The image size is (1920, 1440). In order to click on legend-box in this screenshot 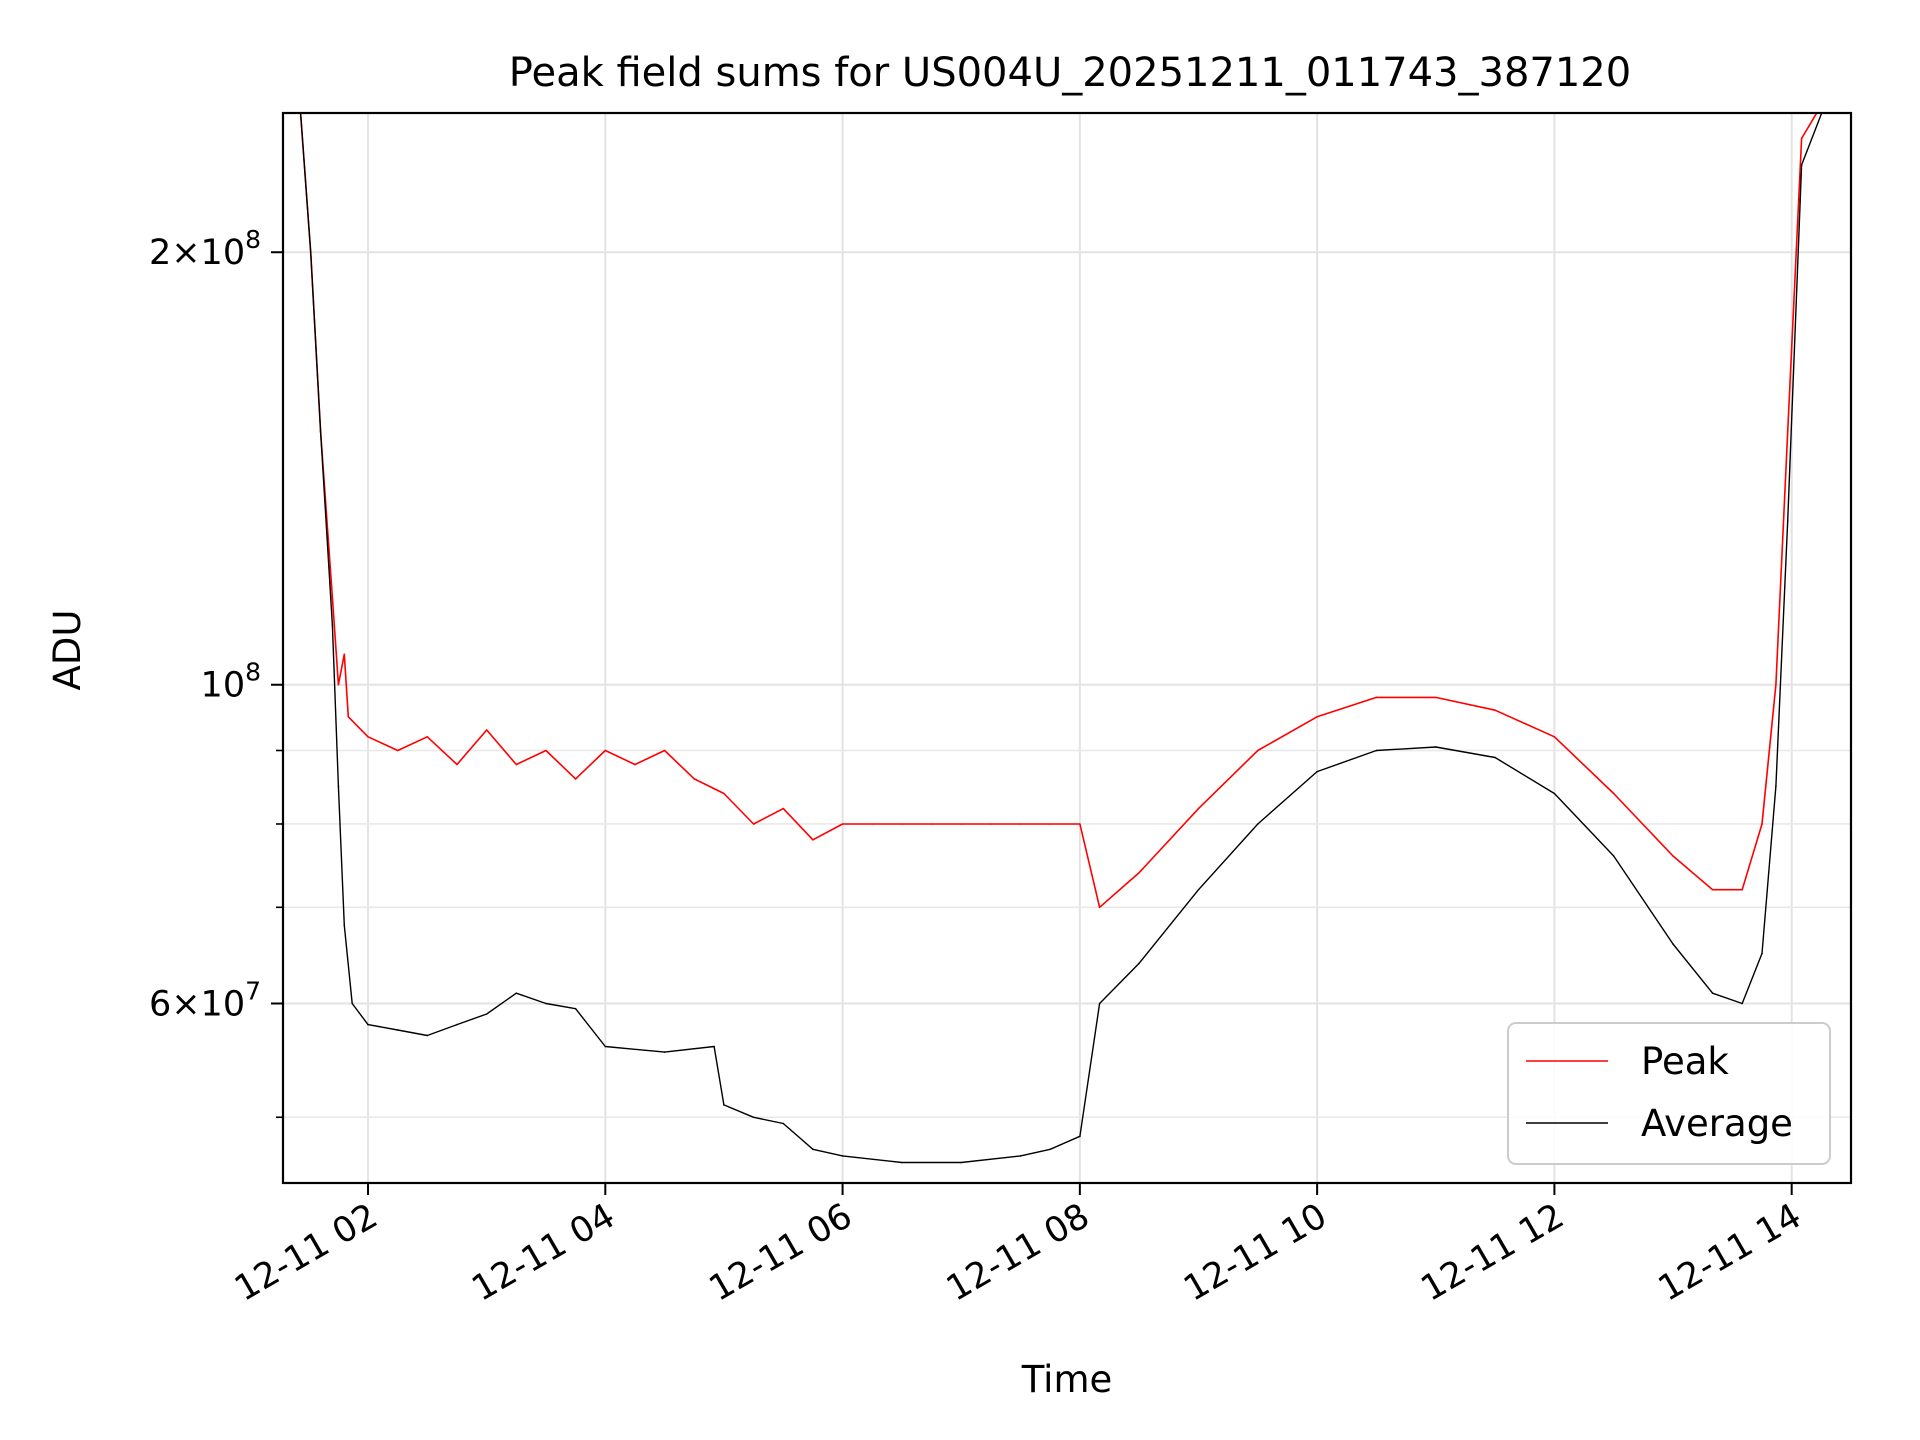, I will do `click(1669, 1093)`.